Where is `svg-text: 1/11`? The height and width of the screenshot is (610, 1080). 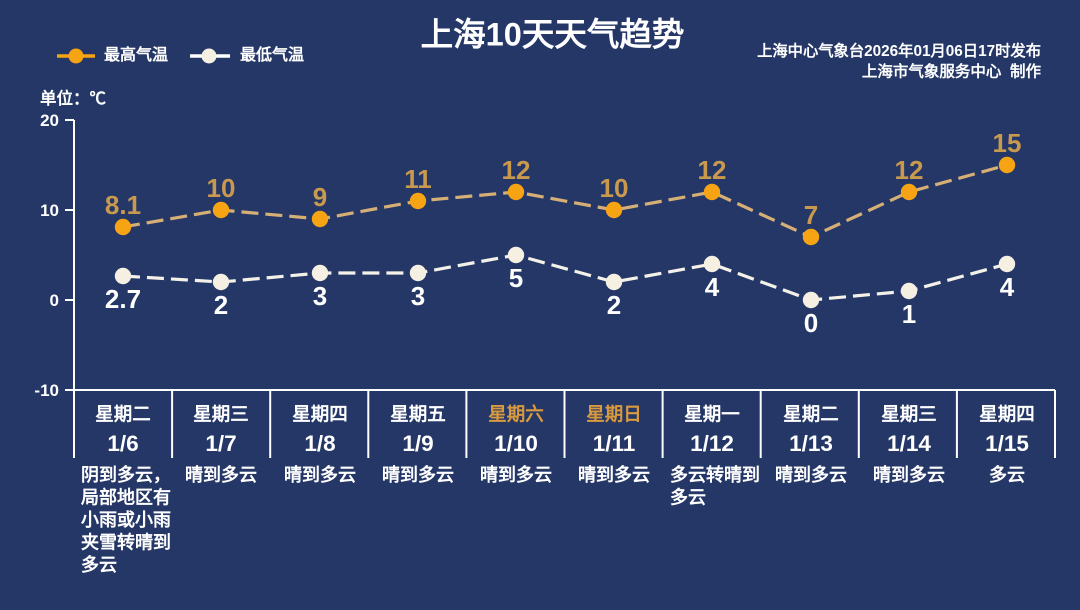 svg-text: 1/11 is located at coordinates (614, 443).